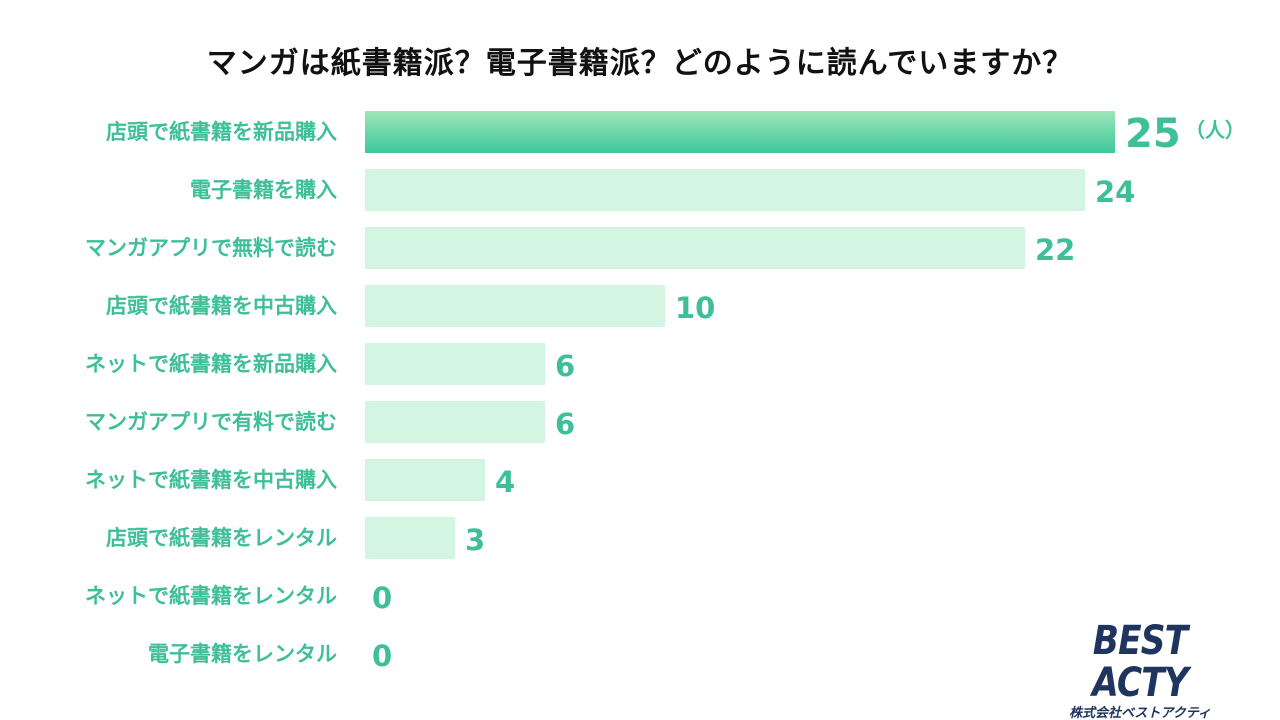 This screenshot has height=720, width=1280. Describe the element at coordinates (505, 482) in the screenshot. I see `value-label: 4` at that location.